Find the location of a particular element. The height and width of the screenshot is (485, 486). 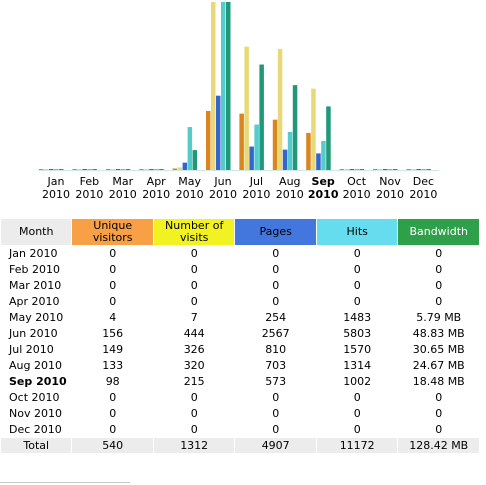

cell-number-of-visits: 7 is located at coordinates (194, 317).